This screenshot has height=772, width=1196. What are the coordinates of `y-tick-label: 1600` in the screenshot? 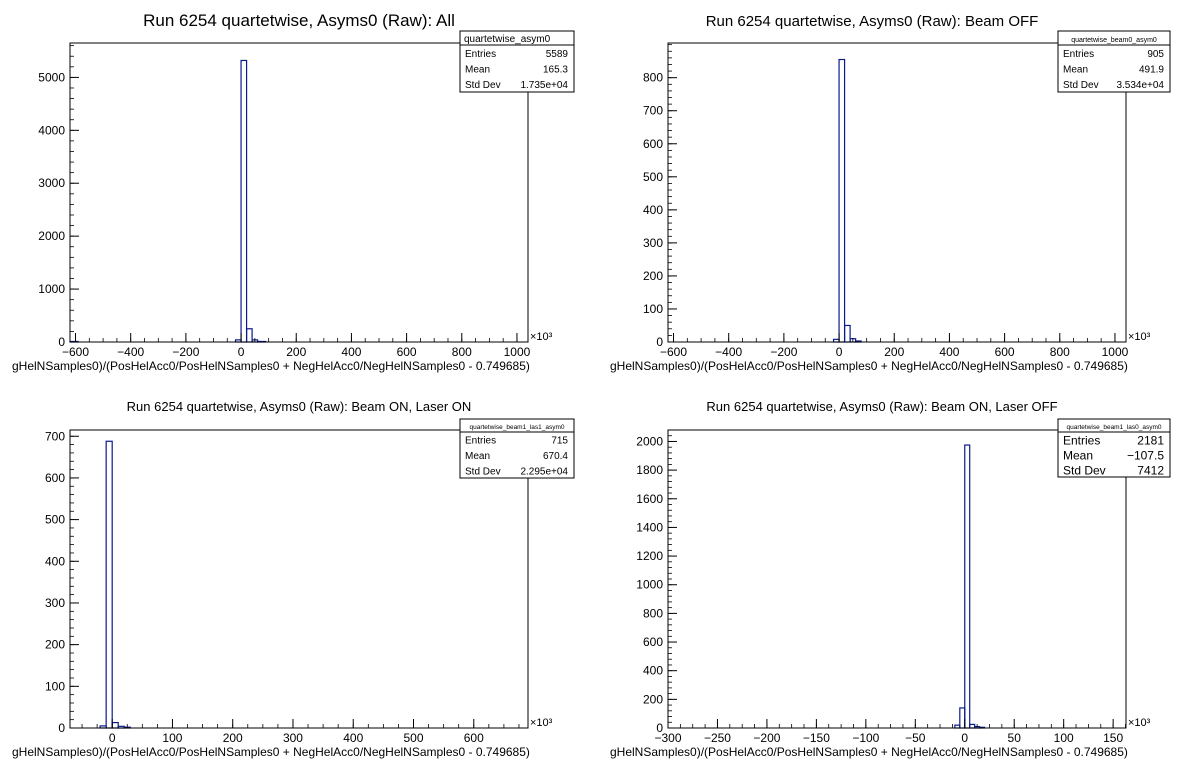 It's located at (649, 499).